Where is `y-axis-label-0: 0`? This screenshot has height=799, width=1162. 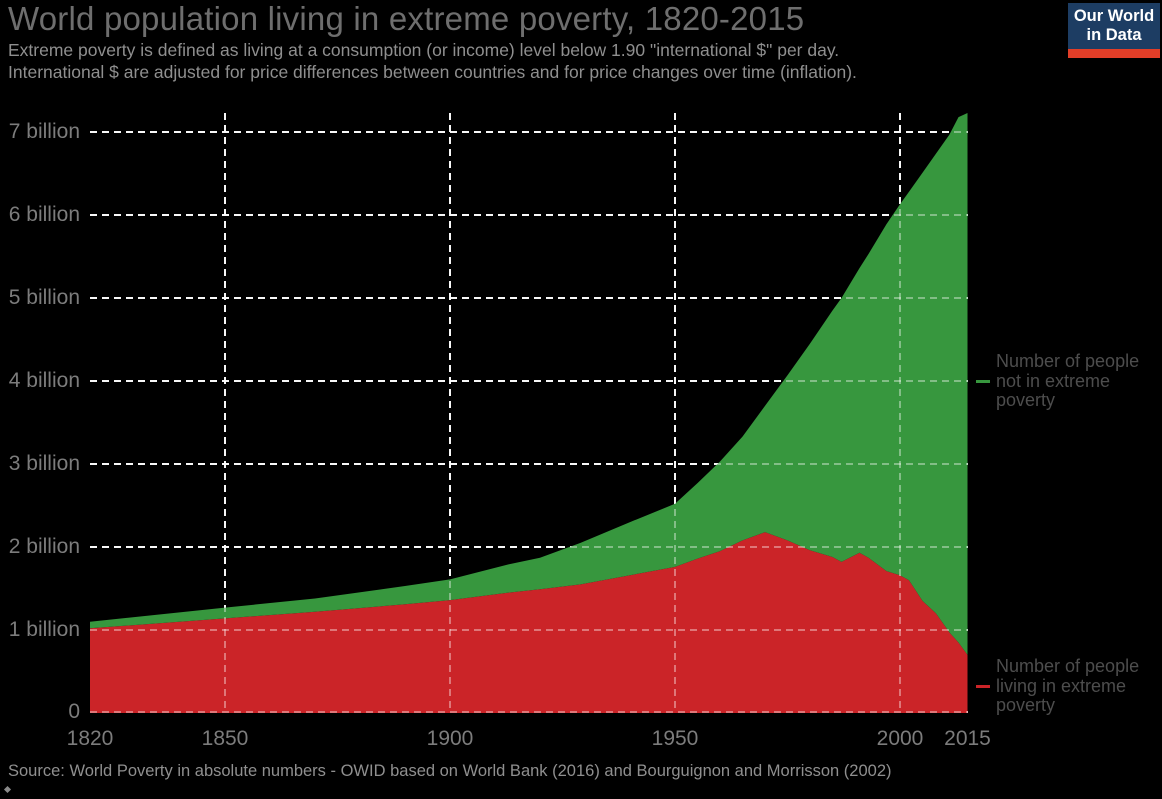 y-axis-label-0: 0 is located at coordinates (74, 711).